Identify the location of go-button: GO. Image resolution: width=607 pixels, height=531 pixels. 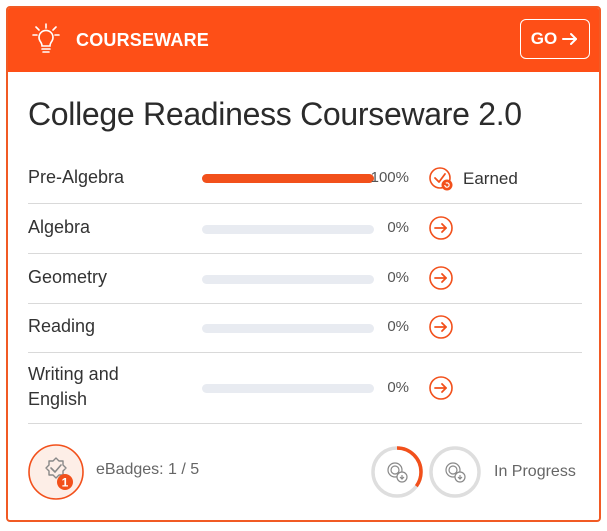
(555, 39).